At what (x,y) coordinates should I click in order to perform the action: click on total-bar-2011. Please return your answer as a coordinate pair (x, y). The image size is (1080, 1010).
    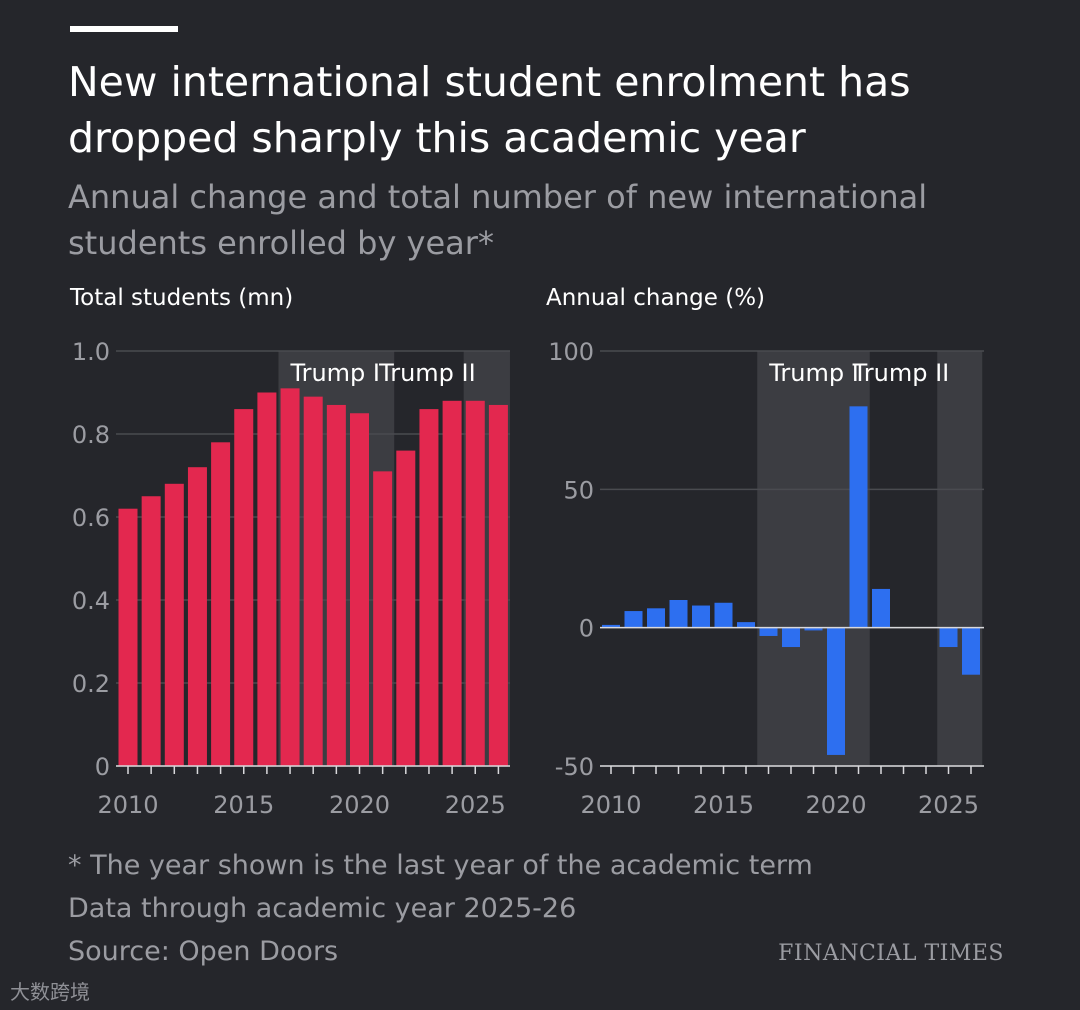
    Looking at the image, I should click on (151, 631).